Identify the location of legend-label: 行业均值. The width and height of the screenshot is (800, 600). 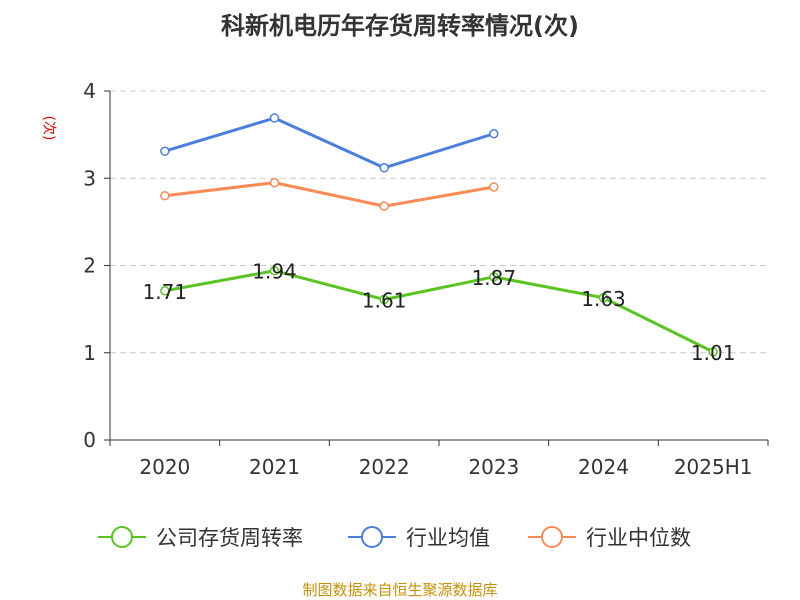
(448, 538).